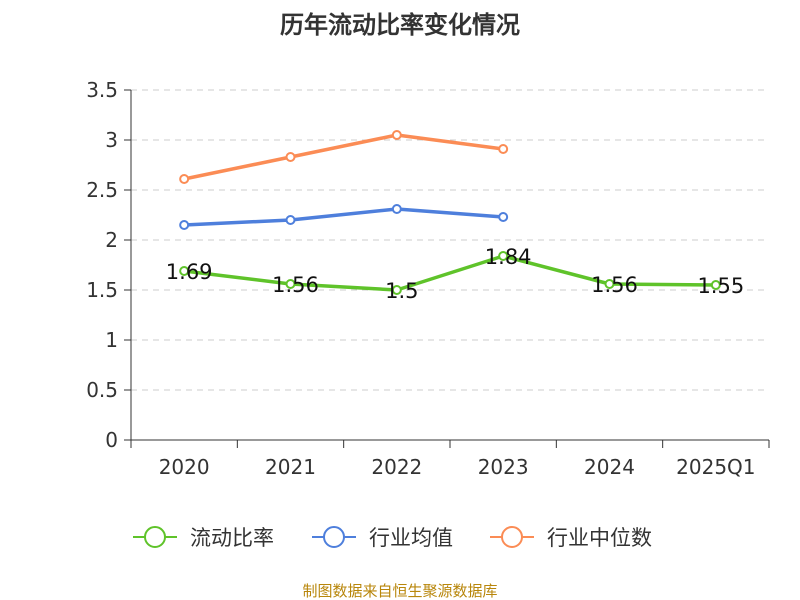 Image resolution: width=800 pixels, height=600 pixels. What do you see at coordinates (400, 25) in the screenshot?
I see `chart-title: 历年流动比率变化情况` at bounding box center [400, 25].